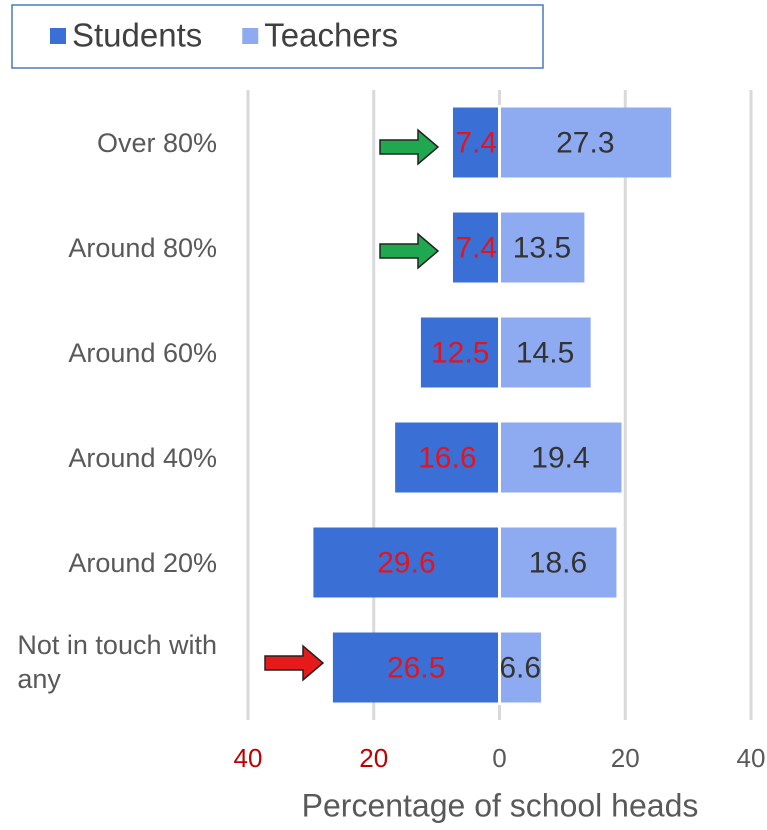 The height and width of the screenshot is (830, 767). Describe the element at coordinates (142, 247) in the screenshot. I see `y-tick-label: Around 80%` at that location.